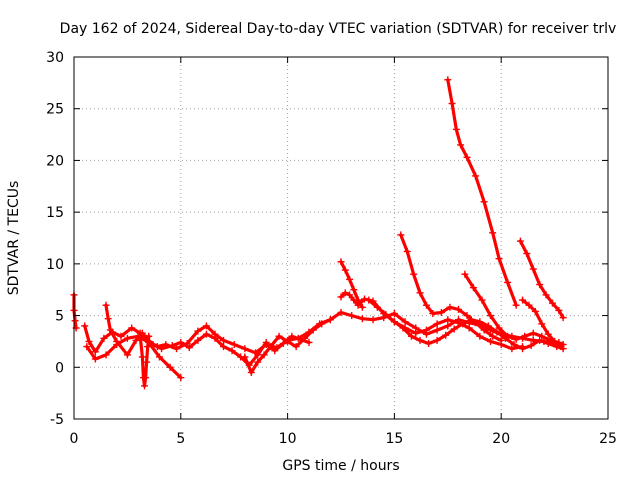 Image resolution: width=640 pixels, height=480 pixels. Describe the element at coordinates (55, 161) in the screenshot. I see `y-tick-label: 20` at that location.